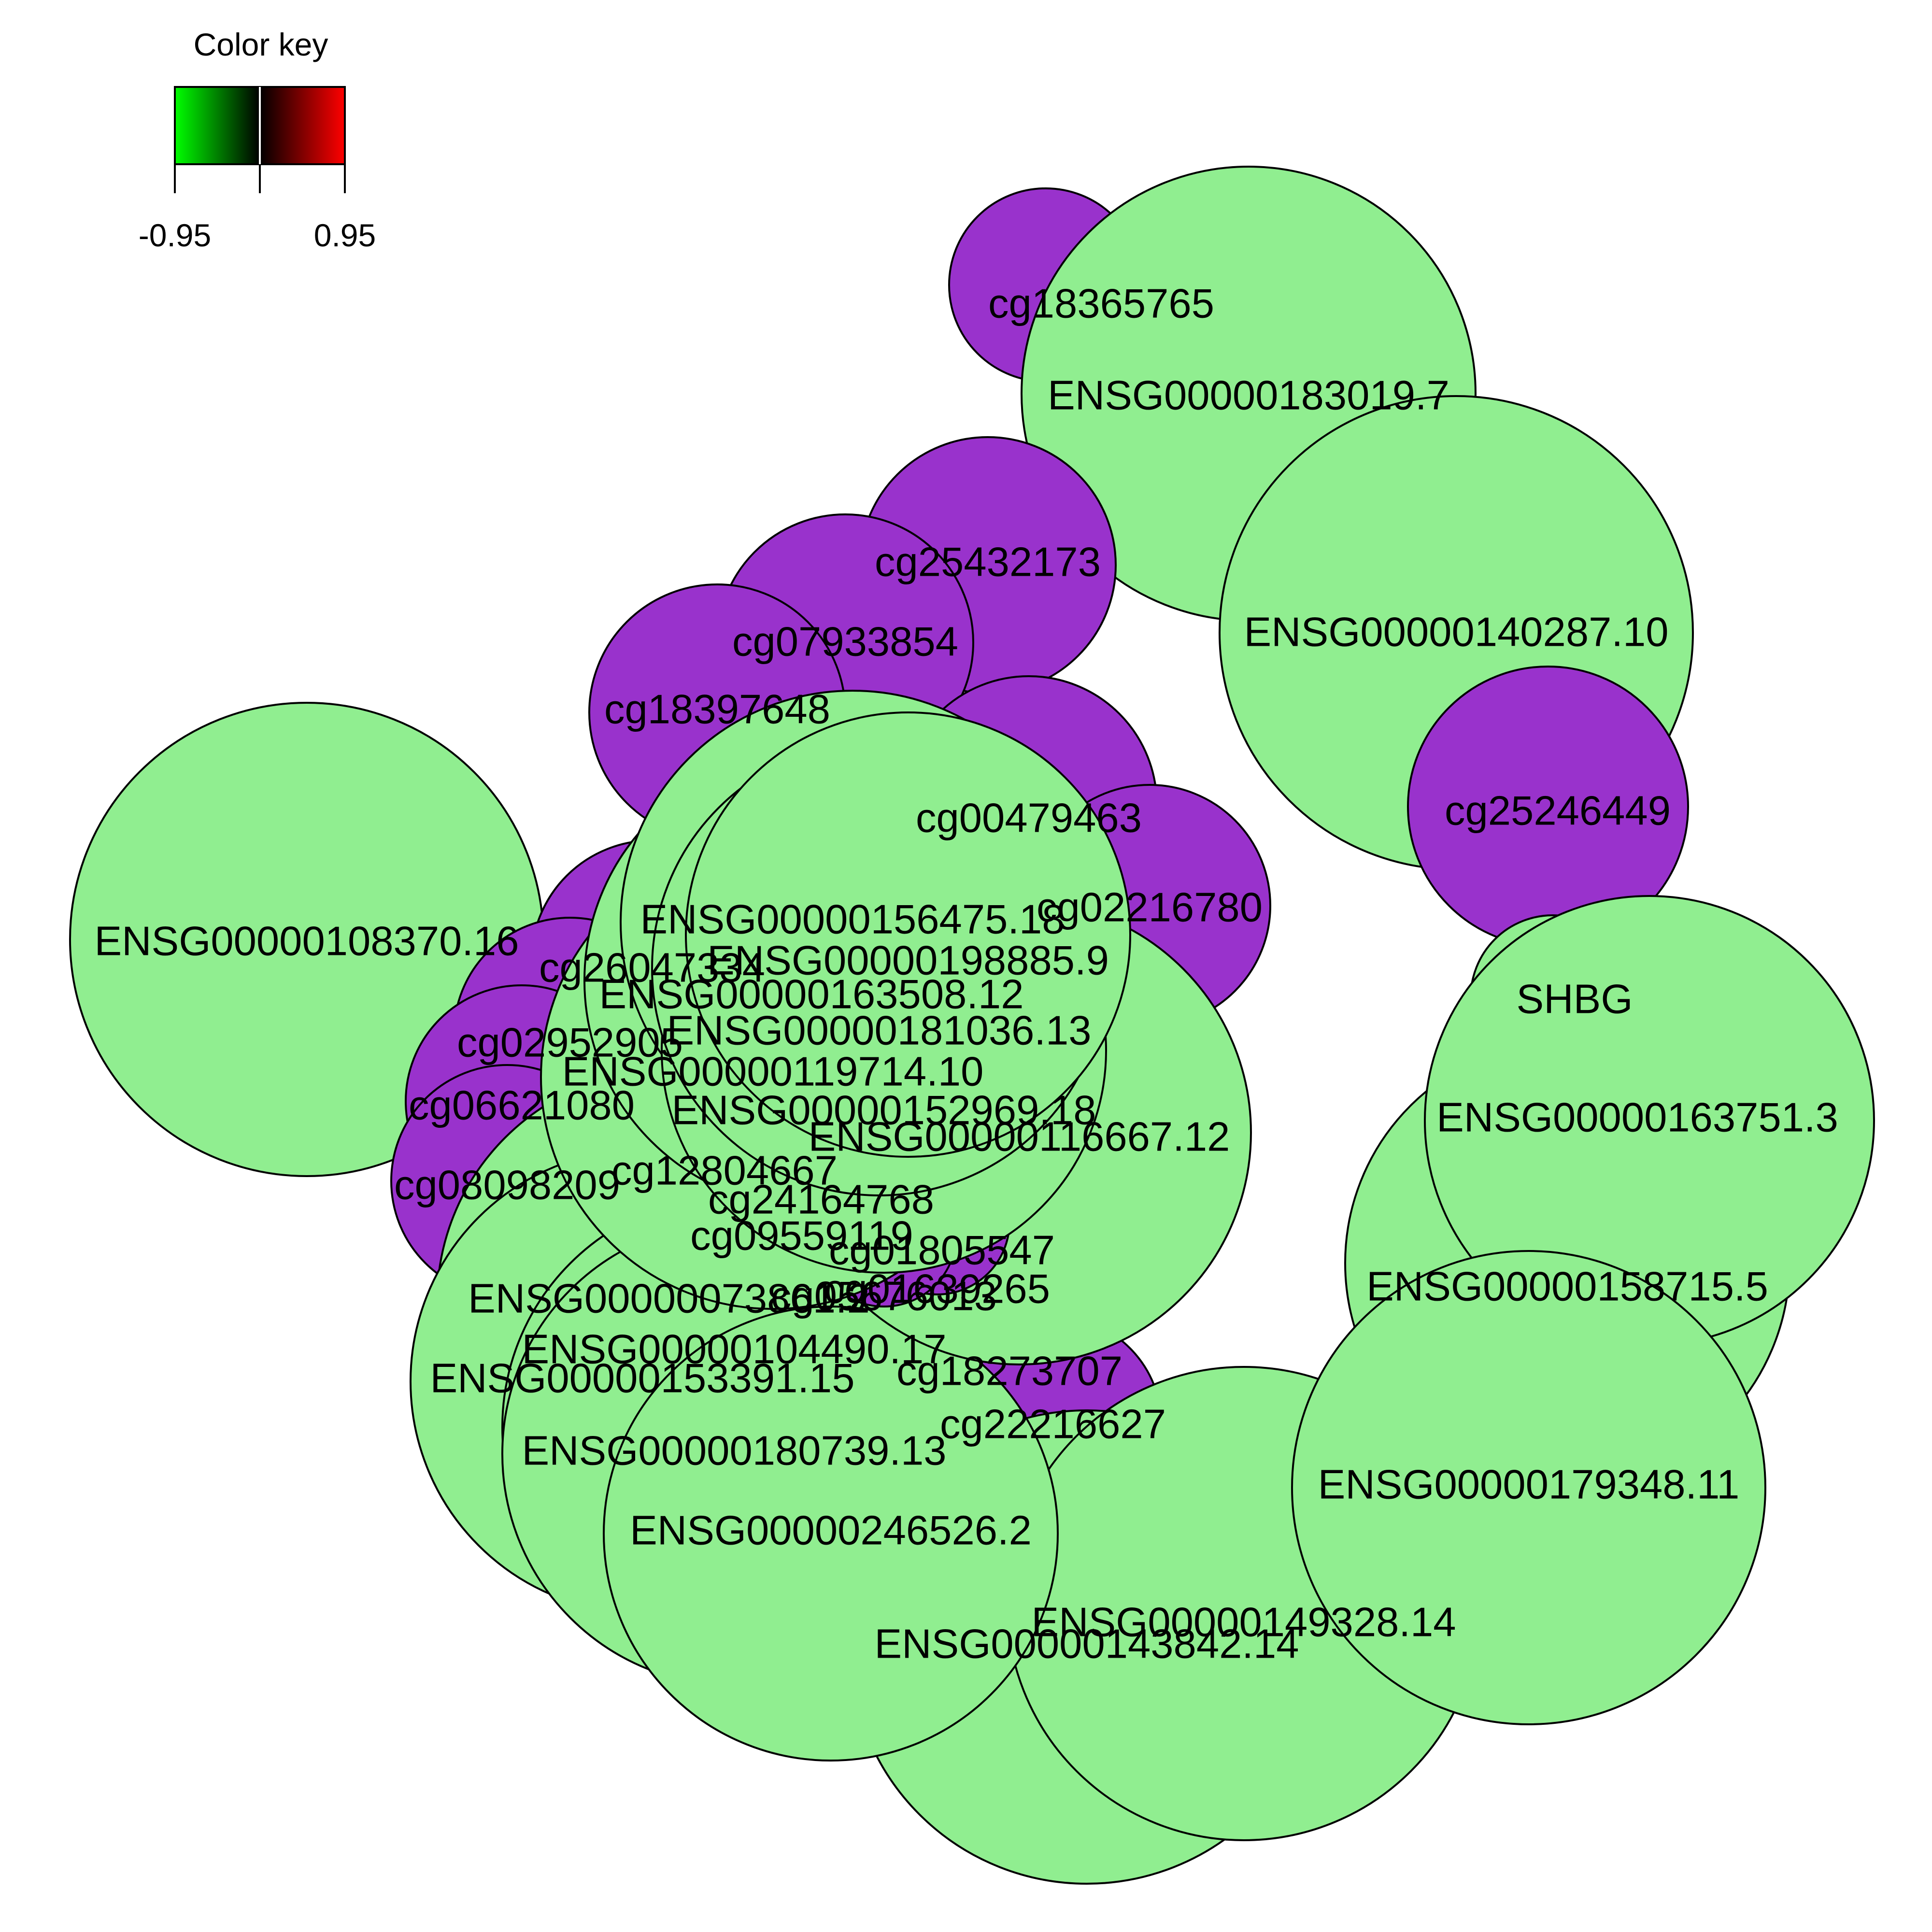  What do you see at coordinates (1029, 818) in the screenshot?
I see `node-label-cg00479463: cg00479463` at bounding box center [1029, 818].